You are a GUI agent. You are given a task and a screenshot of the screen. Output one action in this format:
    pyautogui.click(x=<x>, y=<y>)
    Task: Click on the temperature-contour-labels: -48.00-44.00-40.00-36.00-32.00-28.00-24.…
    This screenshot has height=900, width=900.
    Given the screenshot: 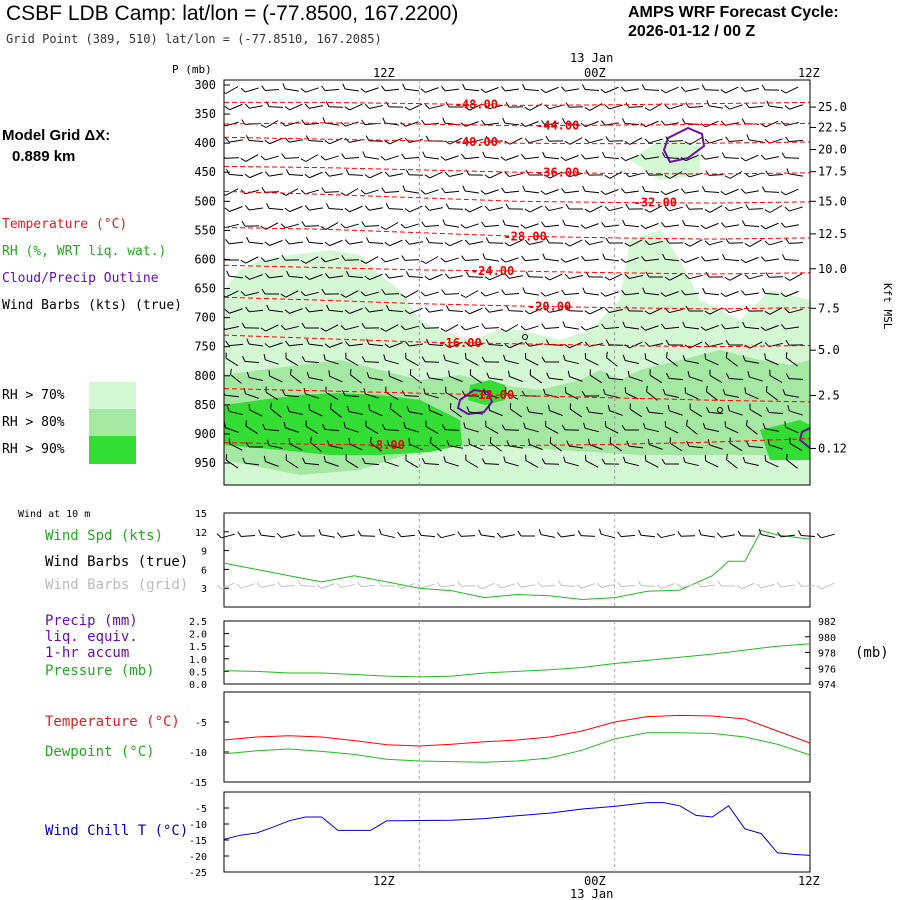 What is the action you would take?
    pyautogui.click(x=523, y=275)
    